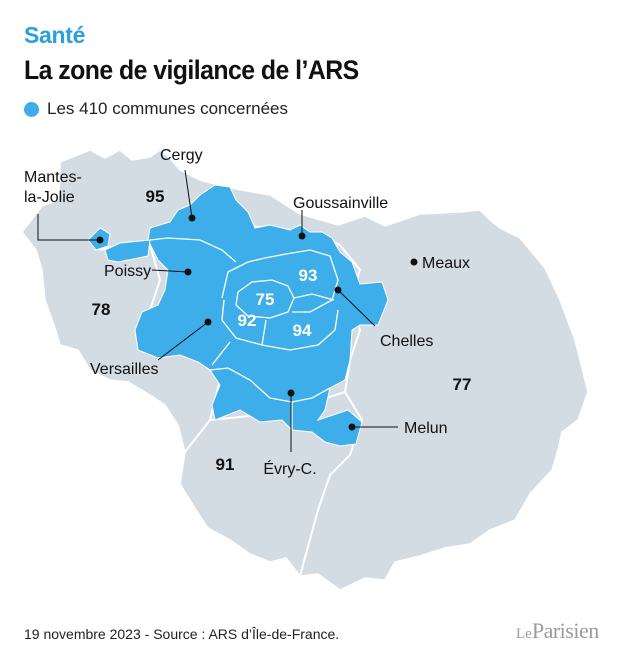 The image size is (622, 669). Describe the element at coordinates (191, 70) in the screenshot. I see `page-title: La zone de vigilance de l’ARS` at that location.